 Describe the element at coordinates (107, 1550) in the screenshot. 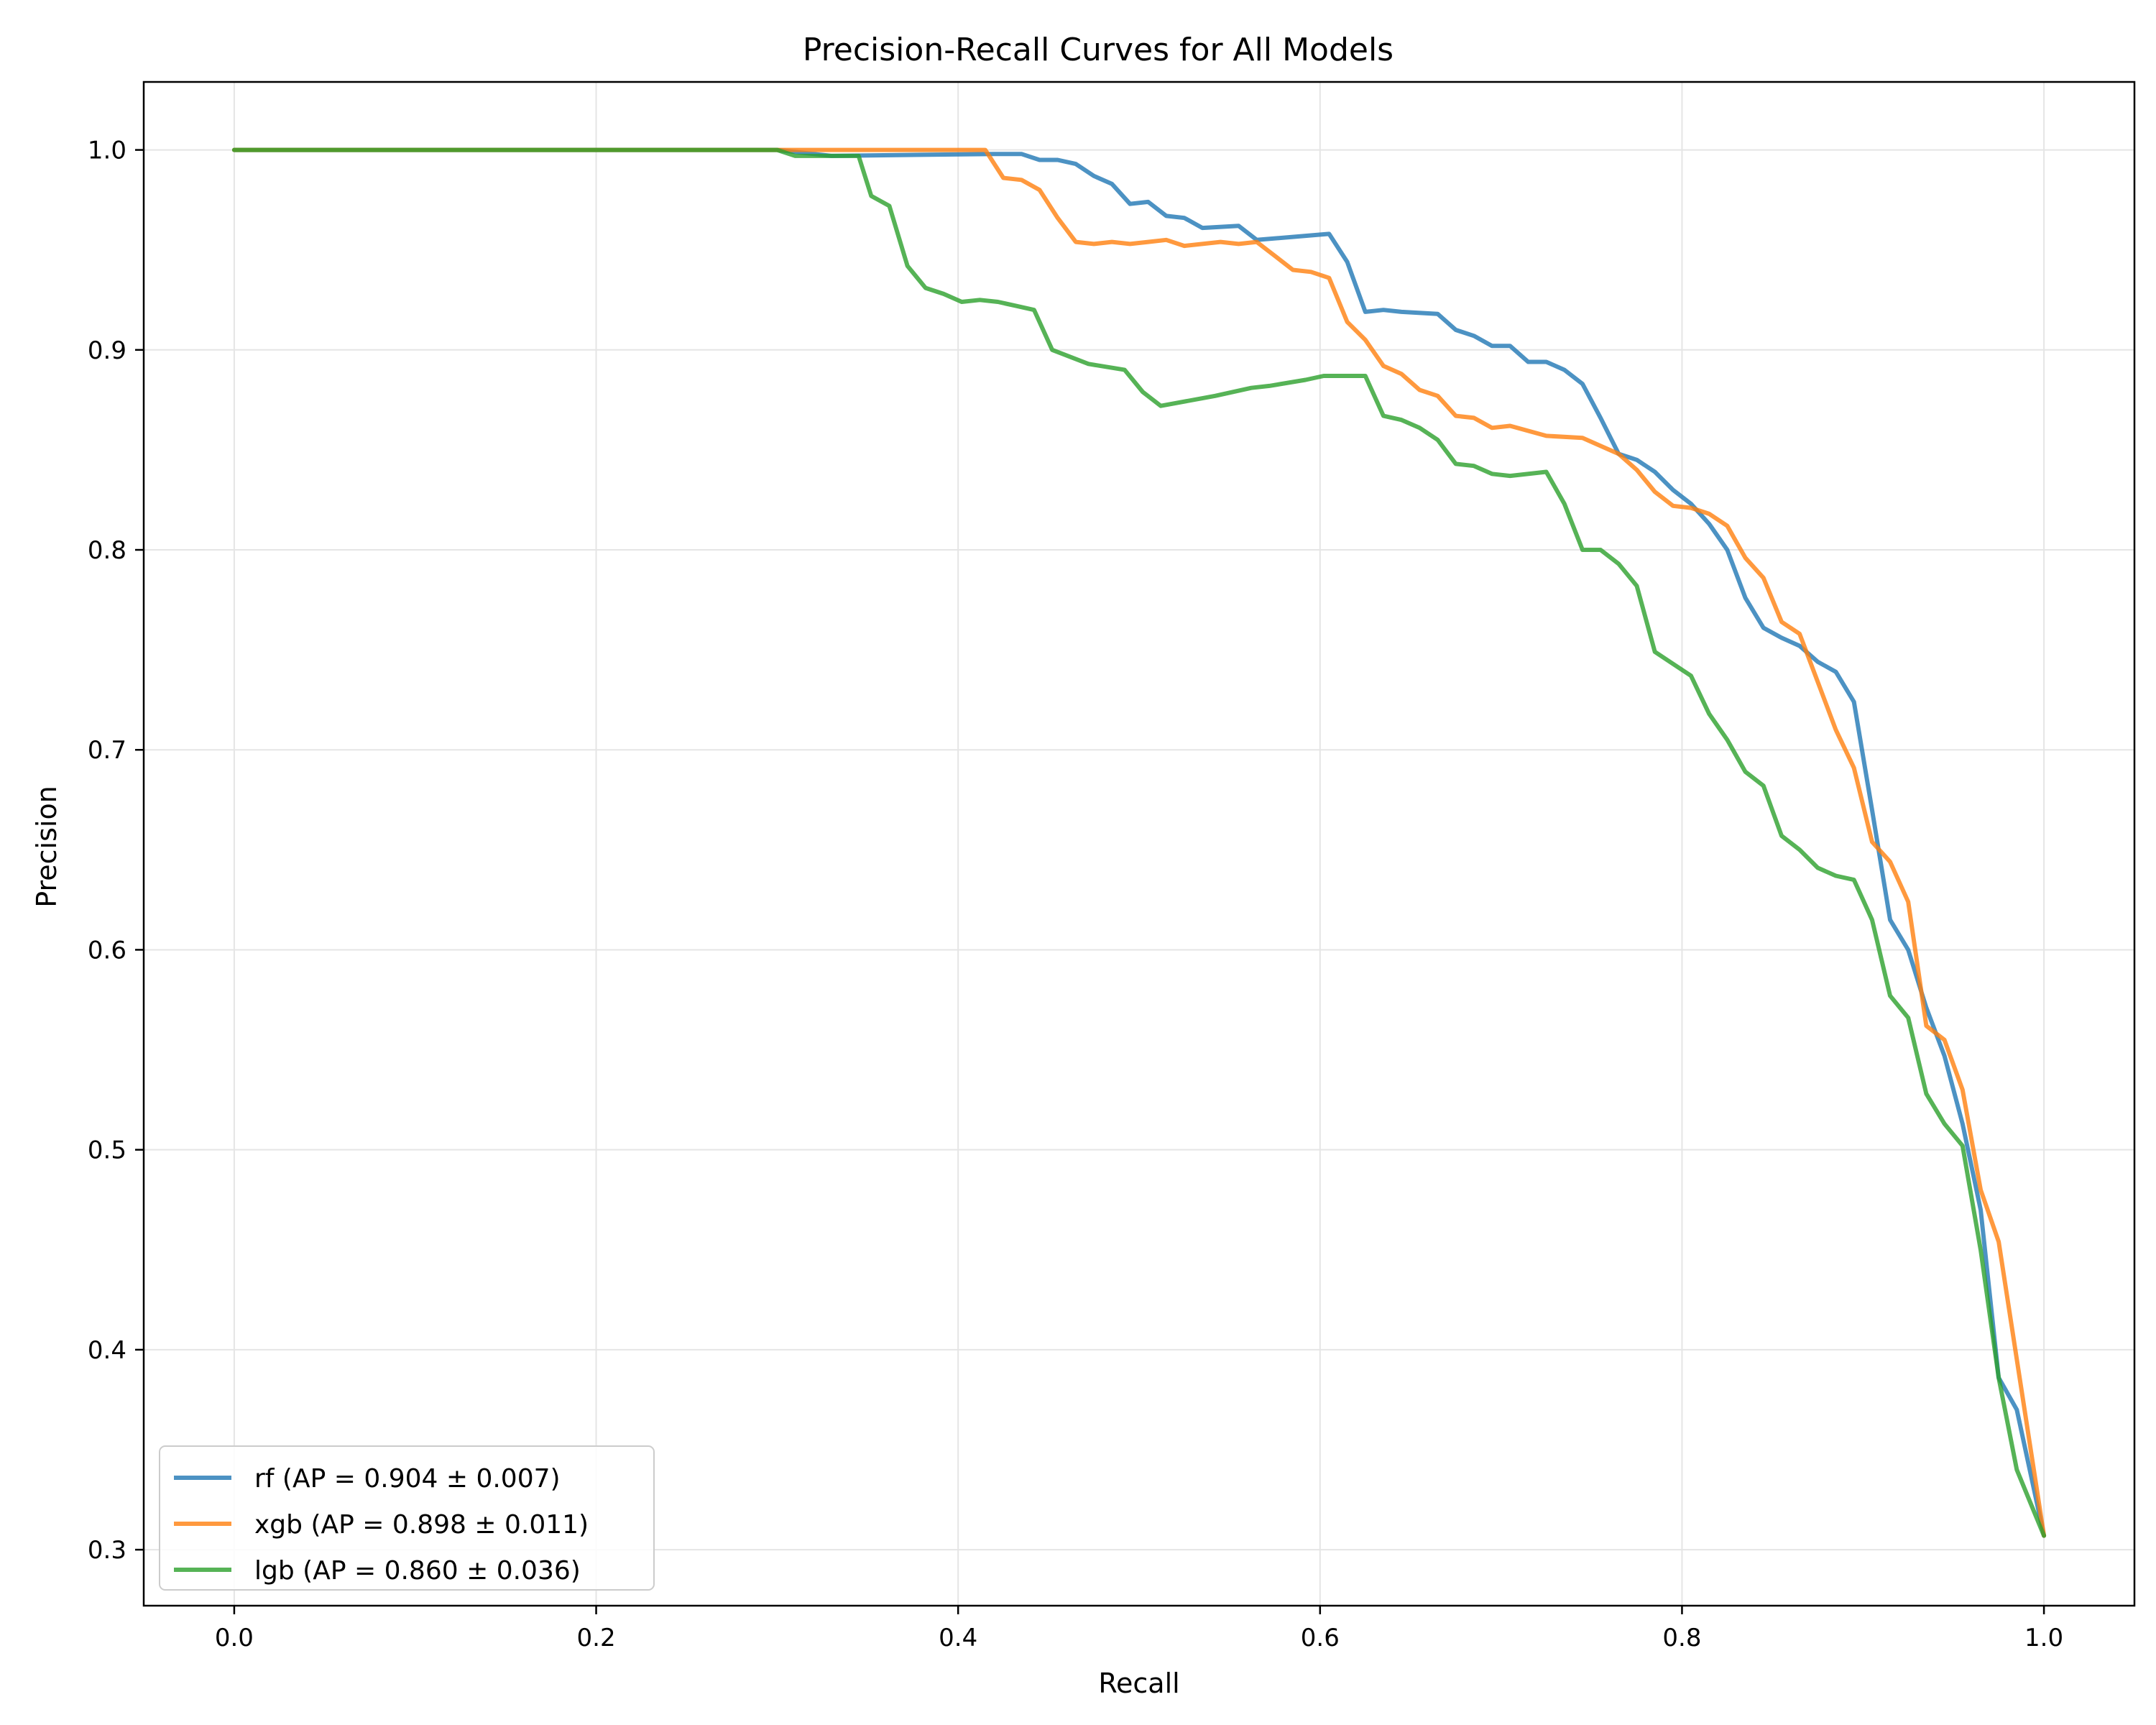

I see `y-tick-label: 0.3` at that location.